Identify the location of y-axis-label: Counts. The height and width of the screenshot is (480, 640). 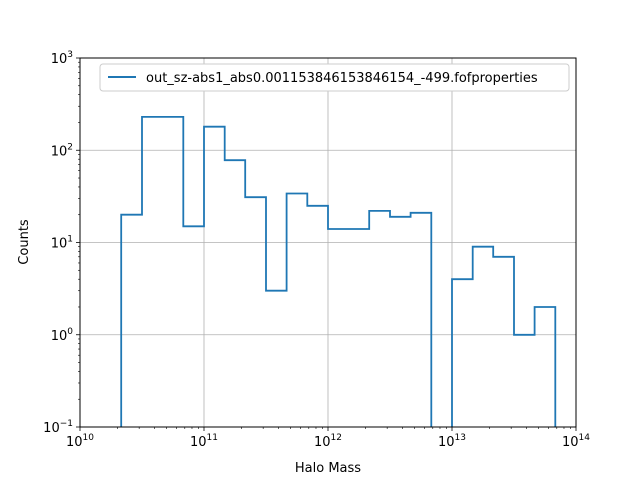
(24, 242).